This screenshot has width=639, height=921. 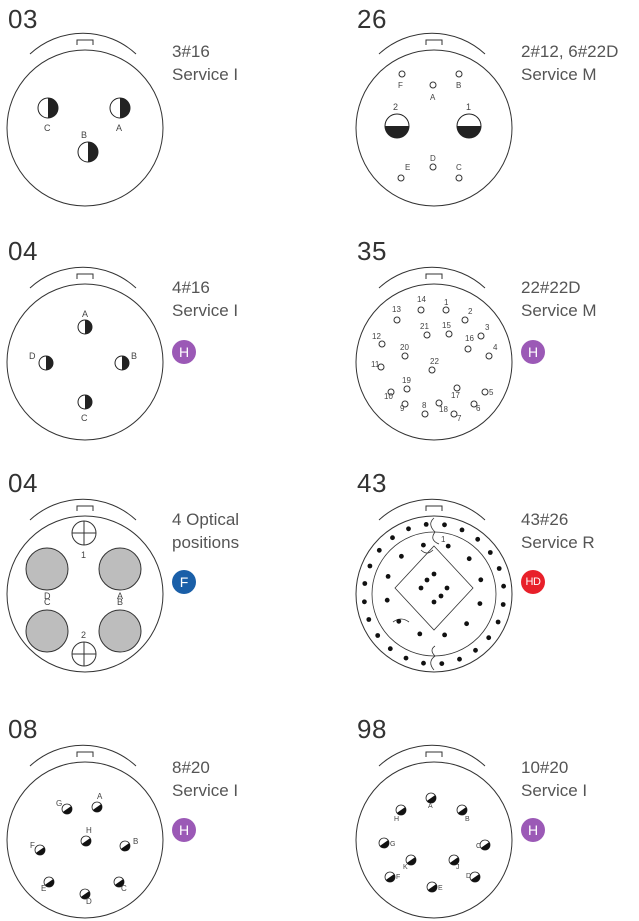 What do you see at coordinates (191, 767) in the screenshot?
I see `connector-contacts: 8#20` at bounding box center [191, 767].